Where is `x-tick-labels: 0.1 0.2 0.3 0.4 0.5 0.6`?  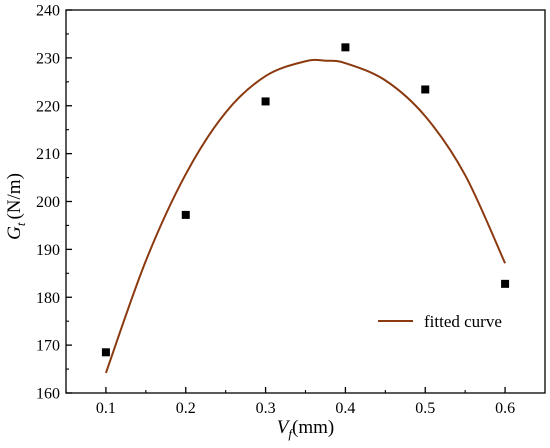
x-tick-labels: 0.1 0.2 0.3 0.4 0.5 0.6 is located at coordinates (305, 408).